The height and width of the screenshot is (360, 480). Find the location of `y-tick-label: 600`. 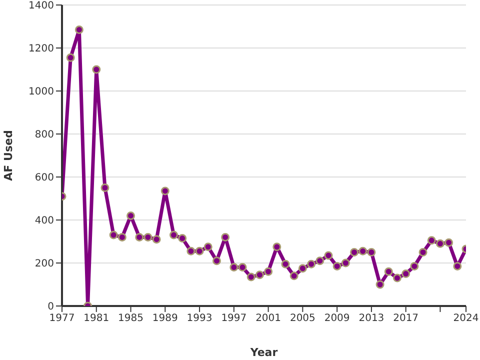

y-tick-label: 600 is located at coordinates (44, 178).